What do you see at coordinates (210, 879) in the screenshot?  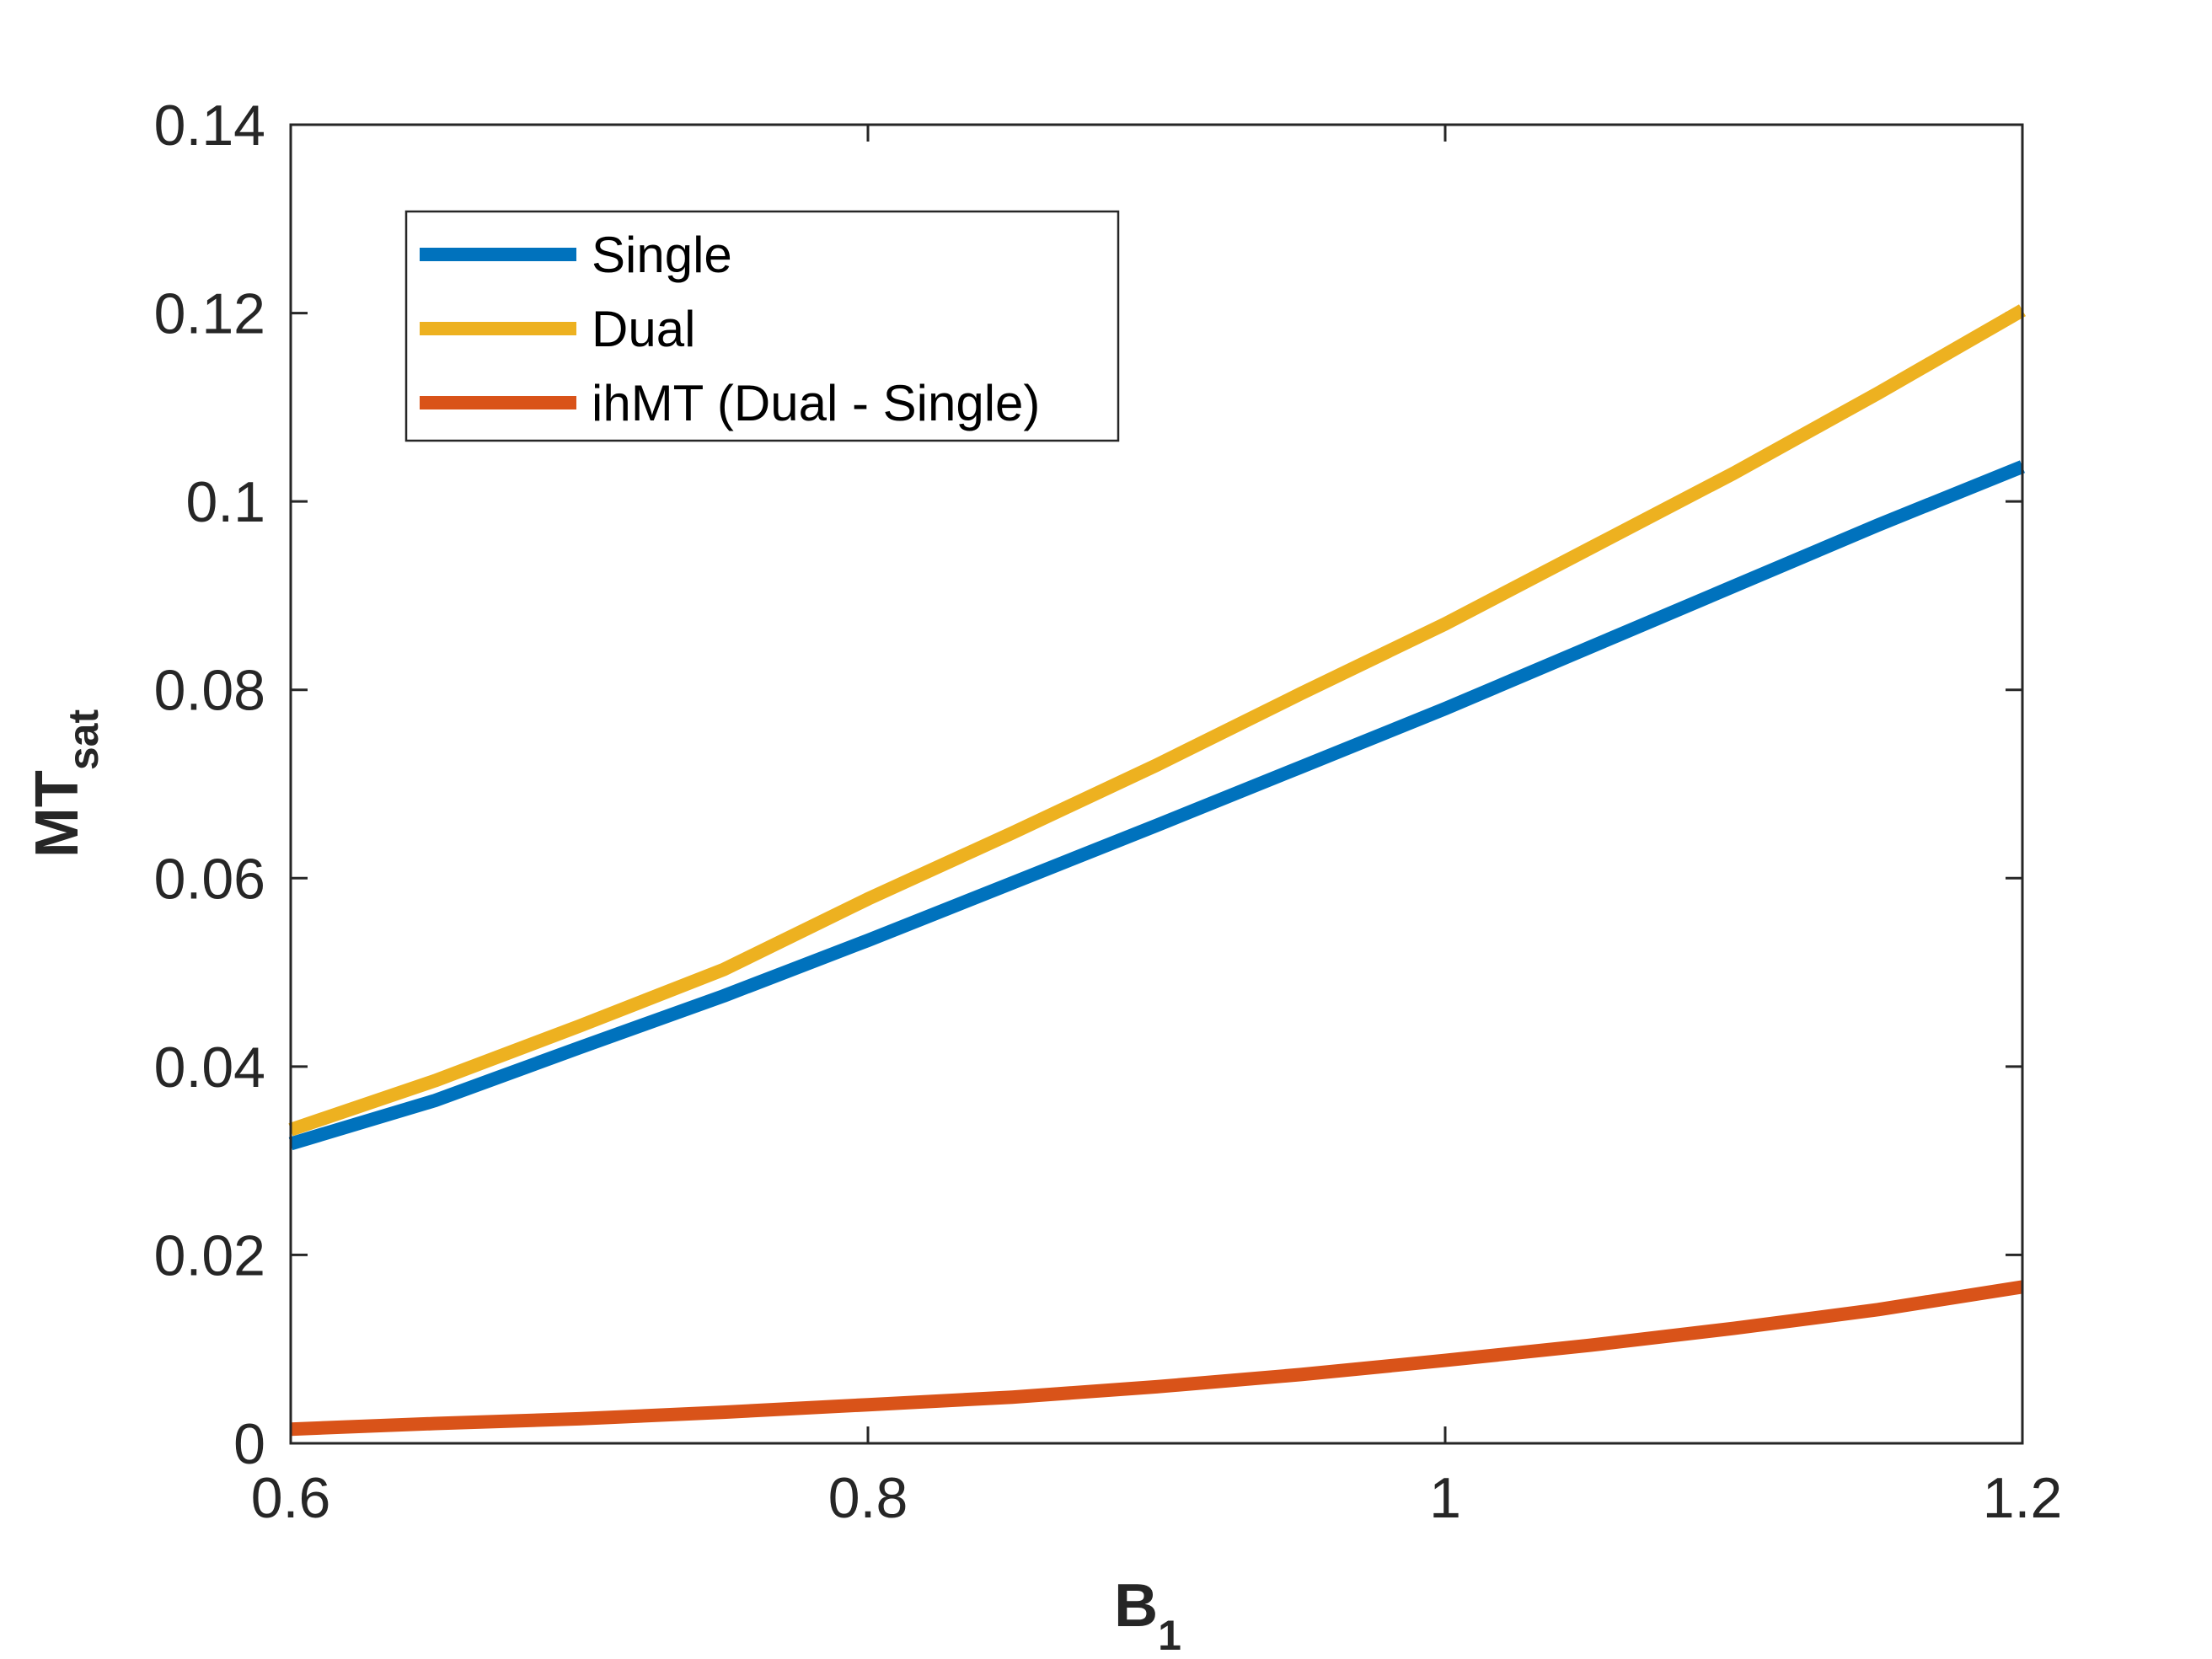 I see `y-tick-label: 0.06` at bounding box center [210, 879].